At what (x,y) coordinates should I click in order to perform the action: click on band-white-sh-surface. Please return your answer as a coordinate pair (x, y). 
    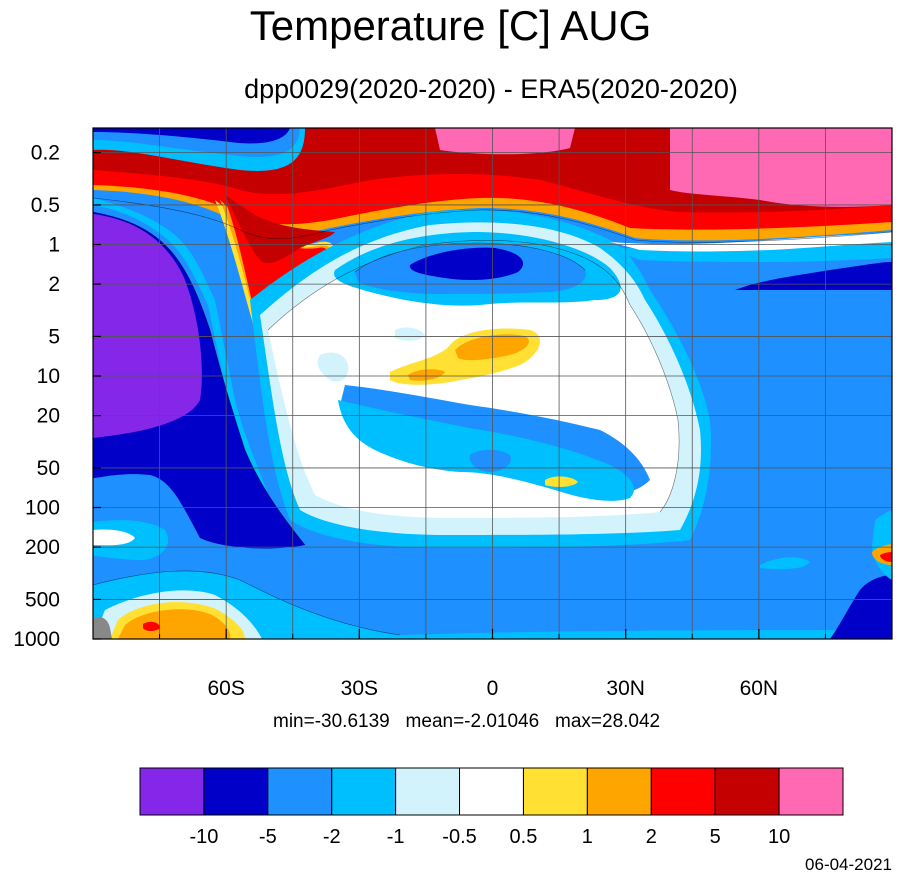
    Looking at the image, I should click on (114, 537).